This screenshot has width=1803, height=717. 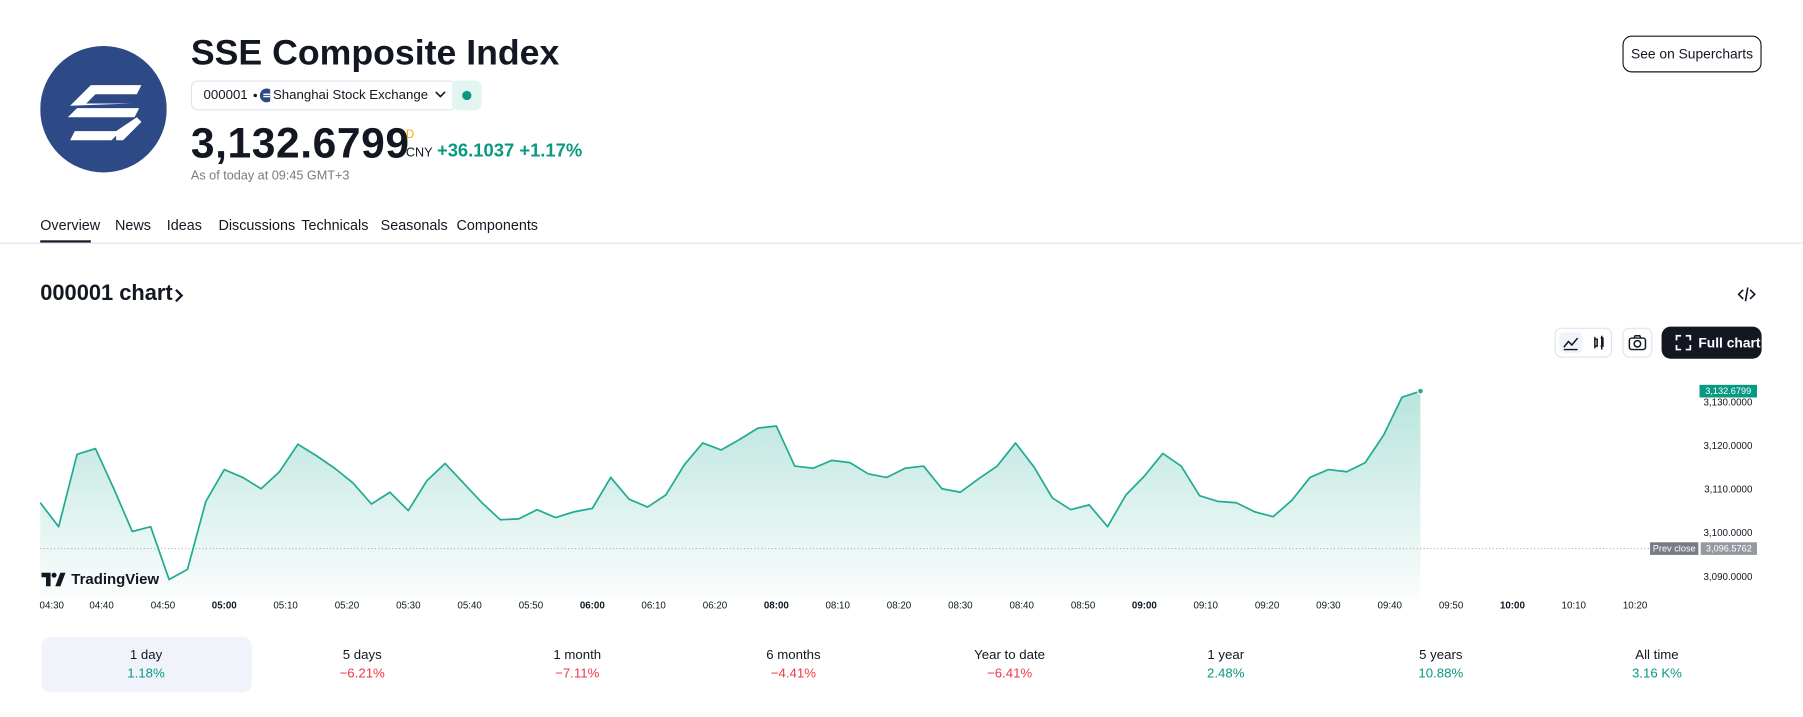 I want to click on period-label: 1 year, so click(x=1226, y=655).